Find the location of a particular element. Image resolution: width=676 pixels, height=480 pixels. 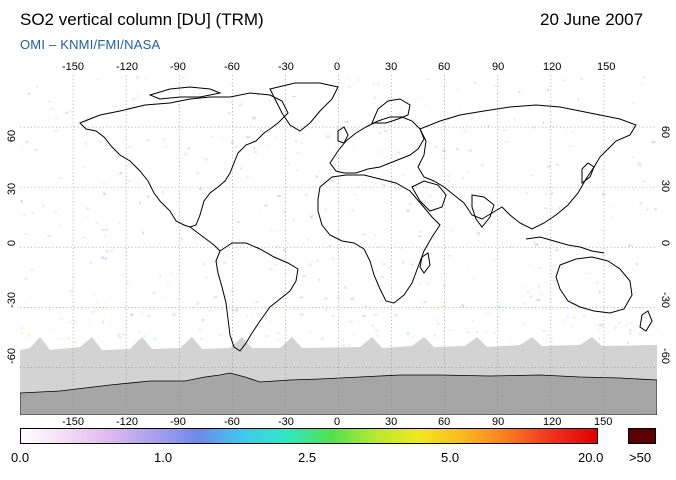

lon-tick-top: -120 is located at coordinates (127, 67).